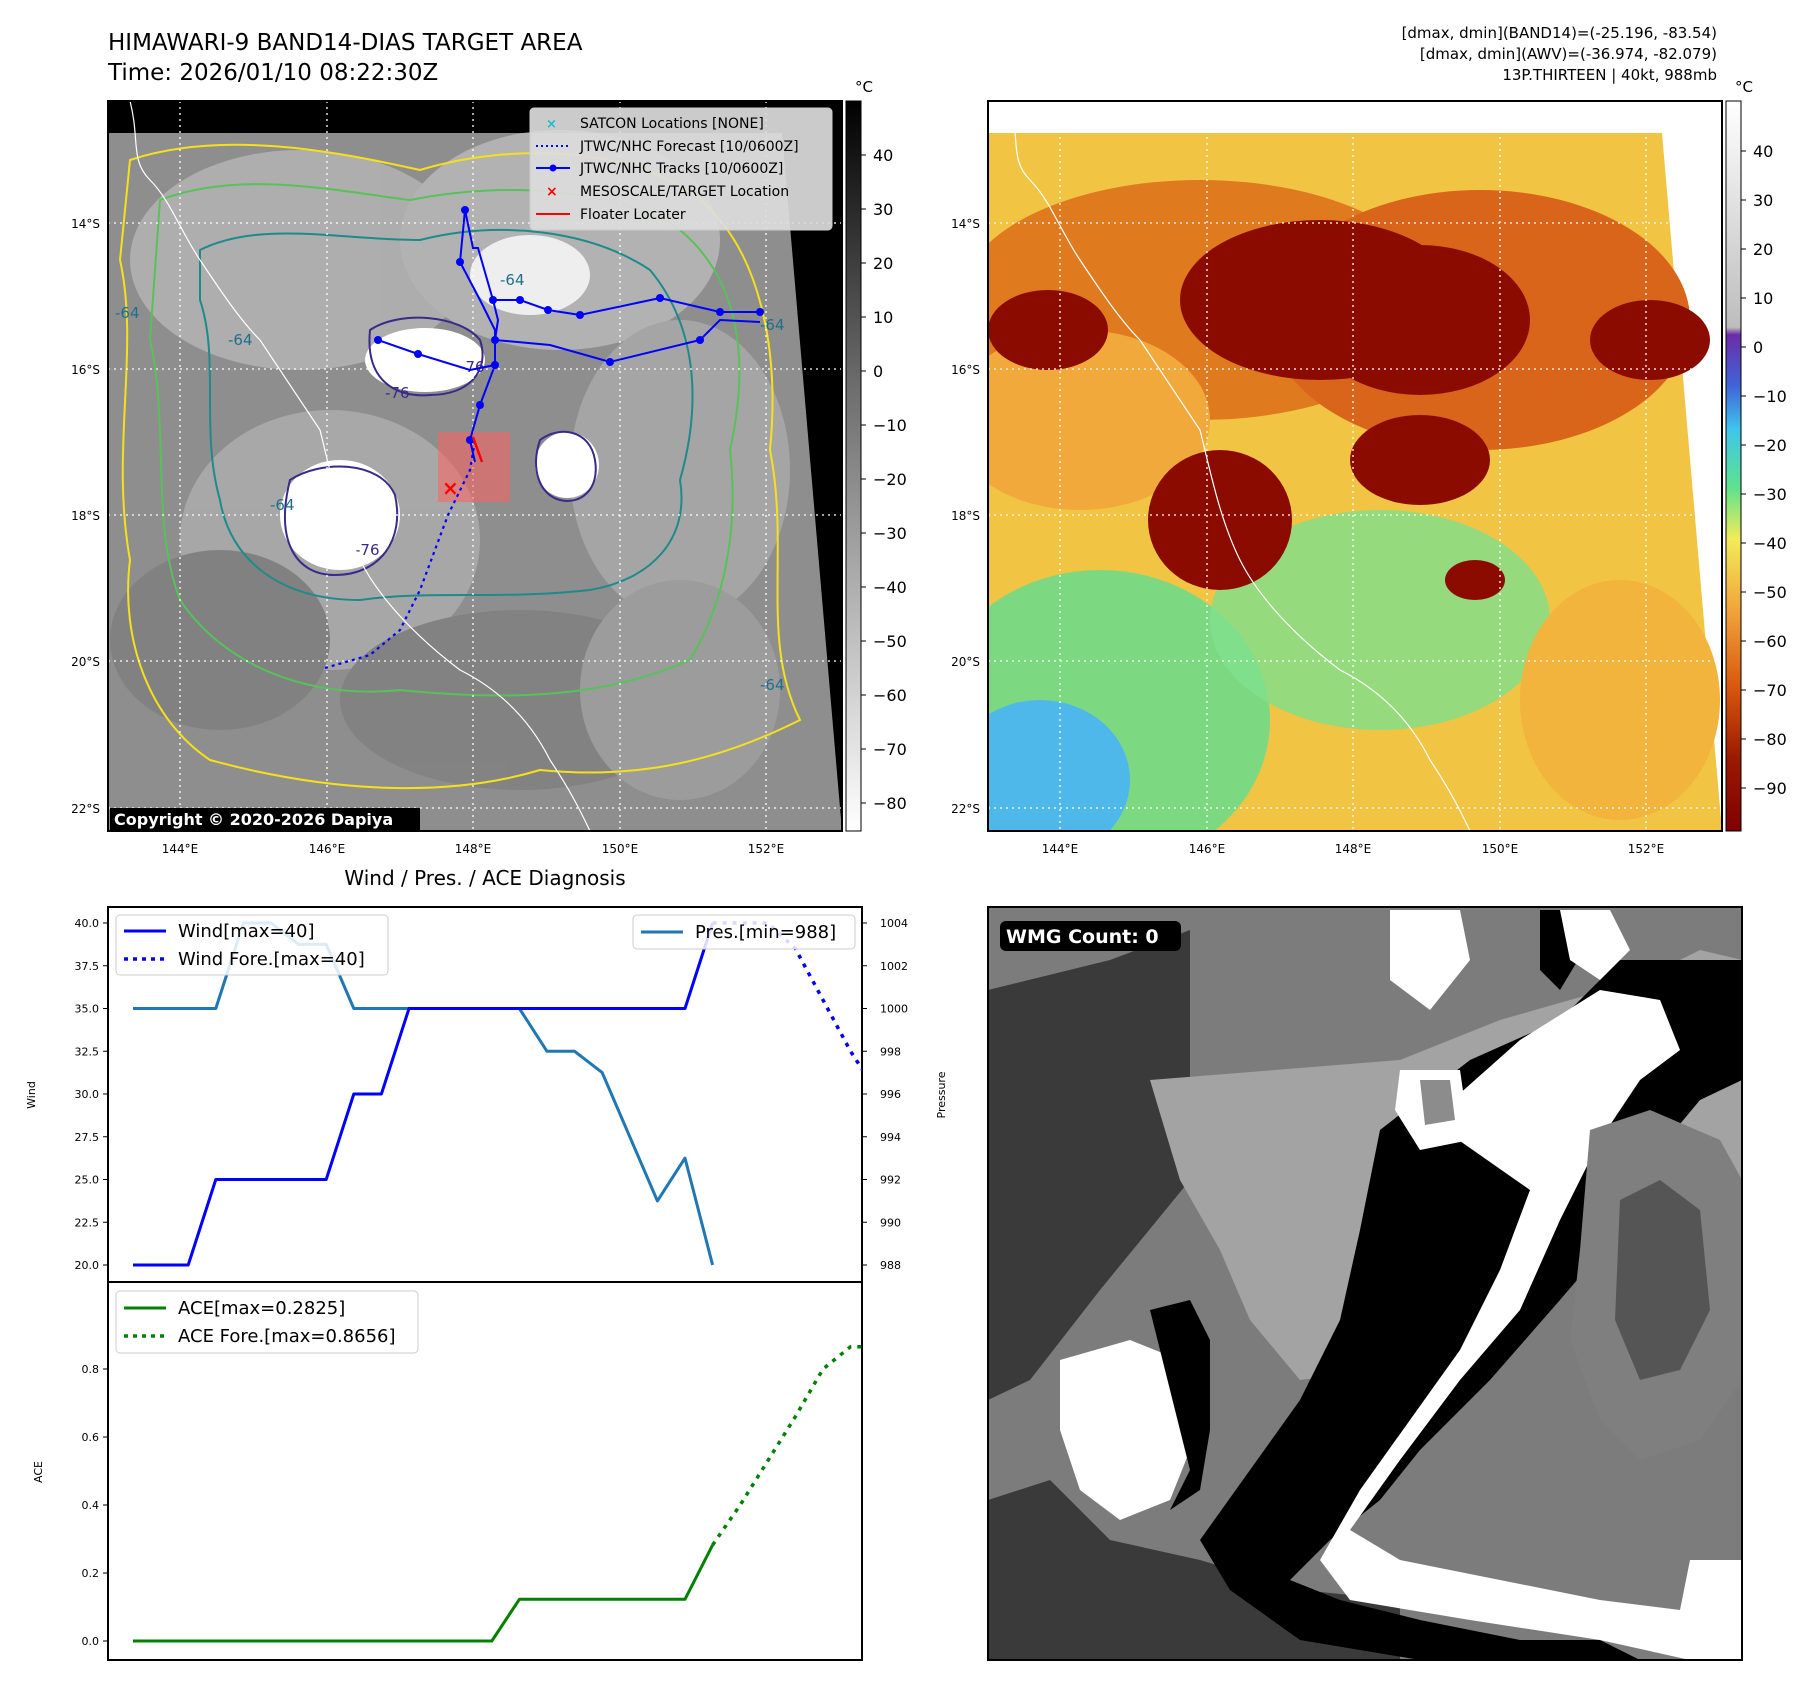 The width and height of the screenshot is (1801, 1690). What do you see at coordinates (1758, 347) in the screenshot?
I see `cb2-tick-label: 0` at bounding box center [1758, 347].